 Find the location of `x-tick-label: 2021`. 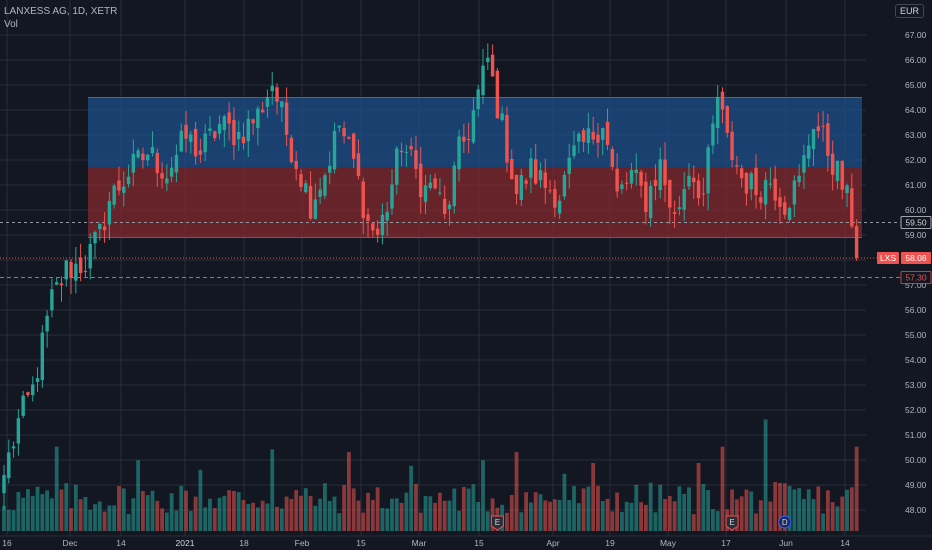

x-tick-label: 2021 is located at coordinates (185, 543).